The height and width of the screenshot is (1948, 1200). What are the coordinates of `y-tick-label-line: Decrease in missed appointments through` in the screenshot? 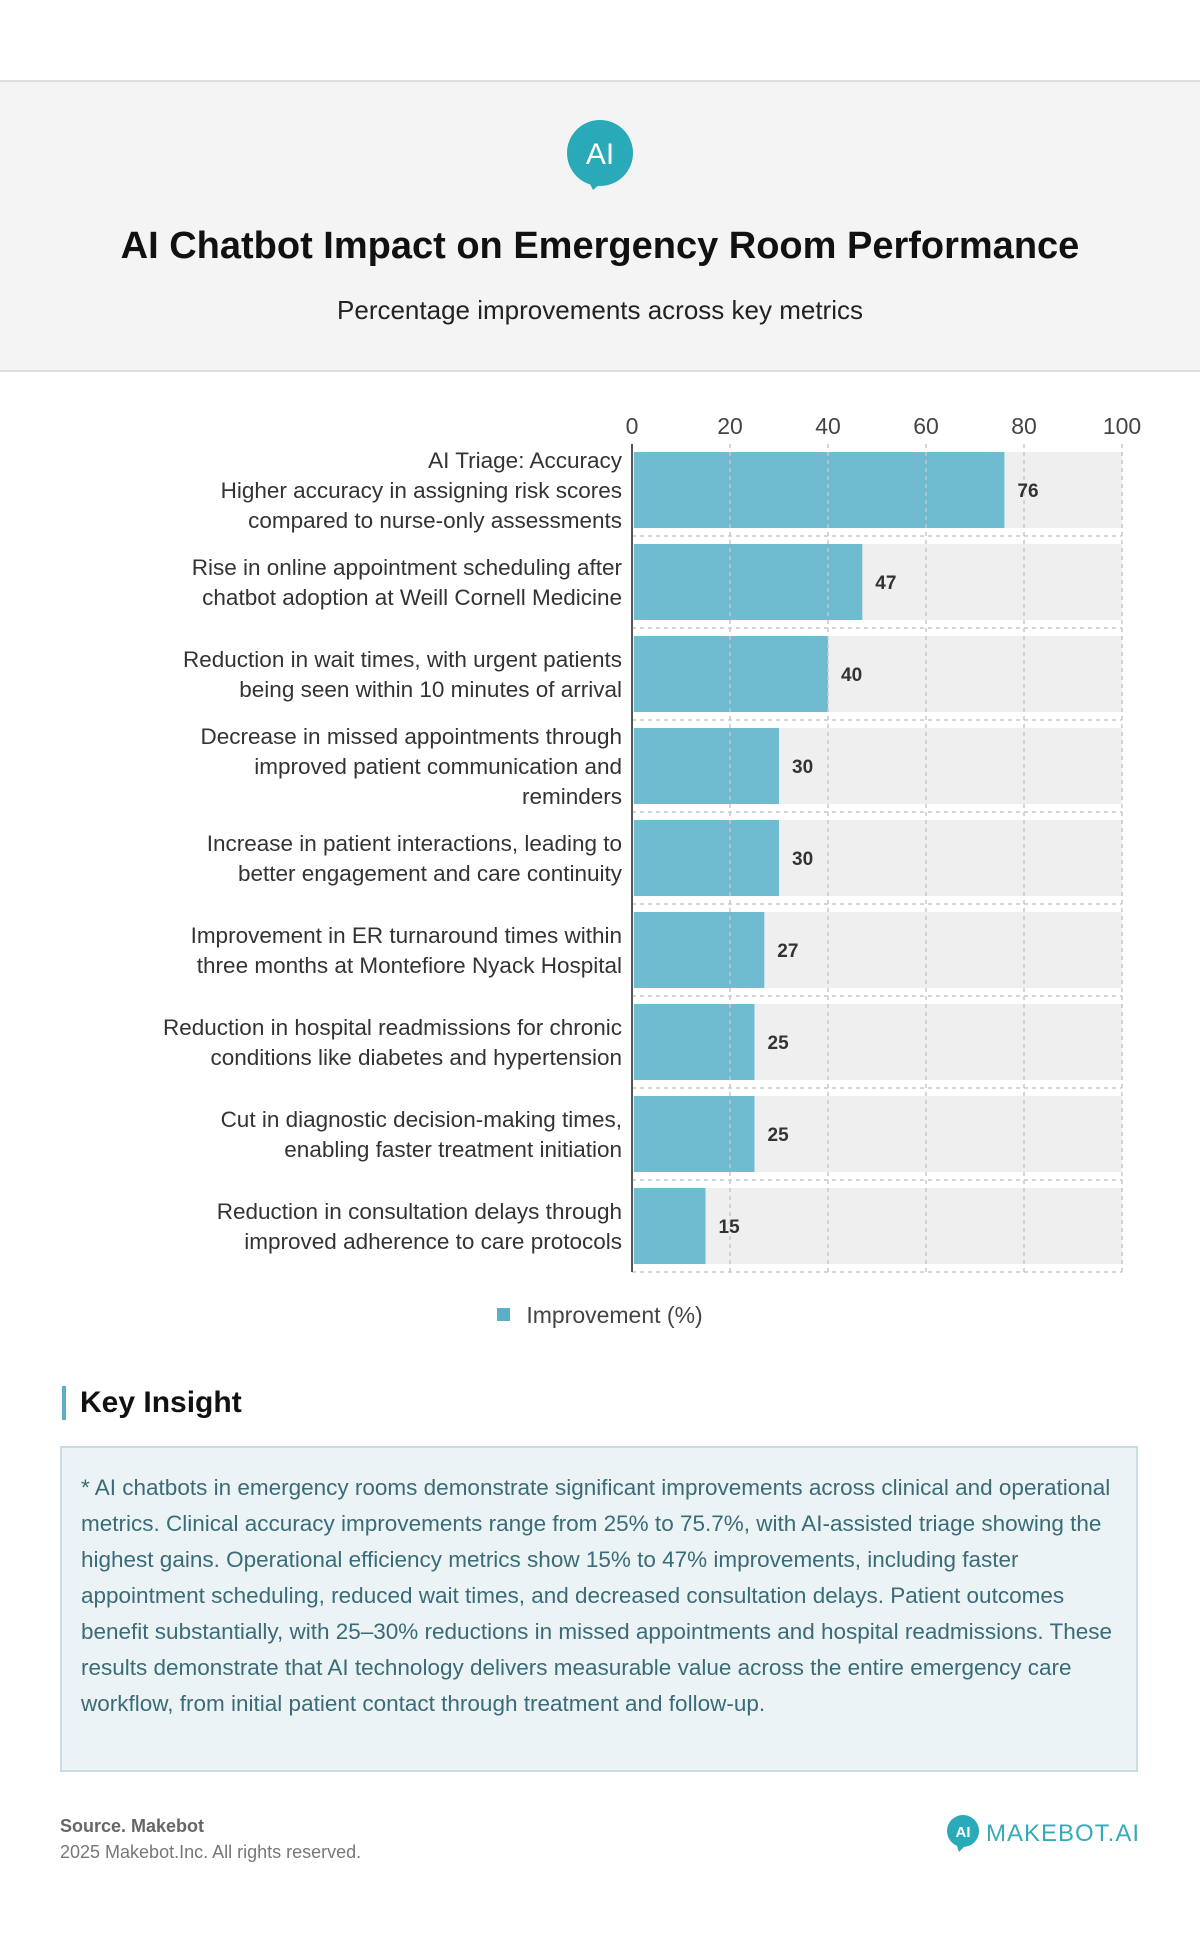 It's located at (411, 736).